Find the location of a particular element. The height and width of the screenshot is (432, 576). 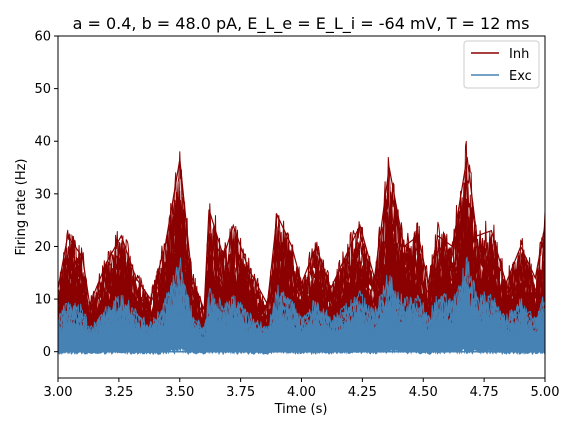

y-tick-label: 30 is located at coordinates (42, 194).